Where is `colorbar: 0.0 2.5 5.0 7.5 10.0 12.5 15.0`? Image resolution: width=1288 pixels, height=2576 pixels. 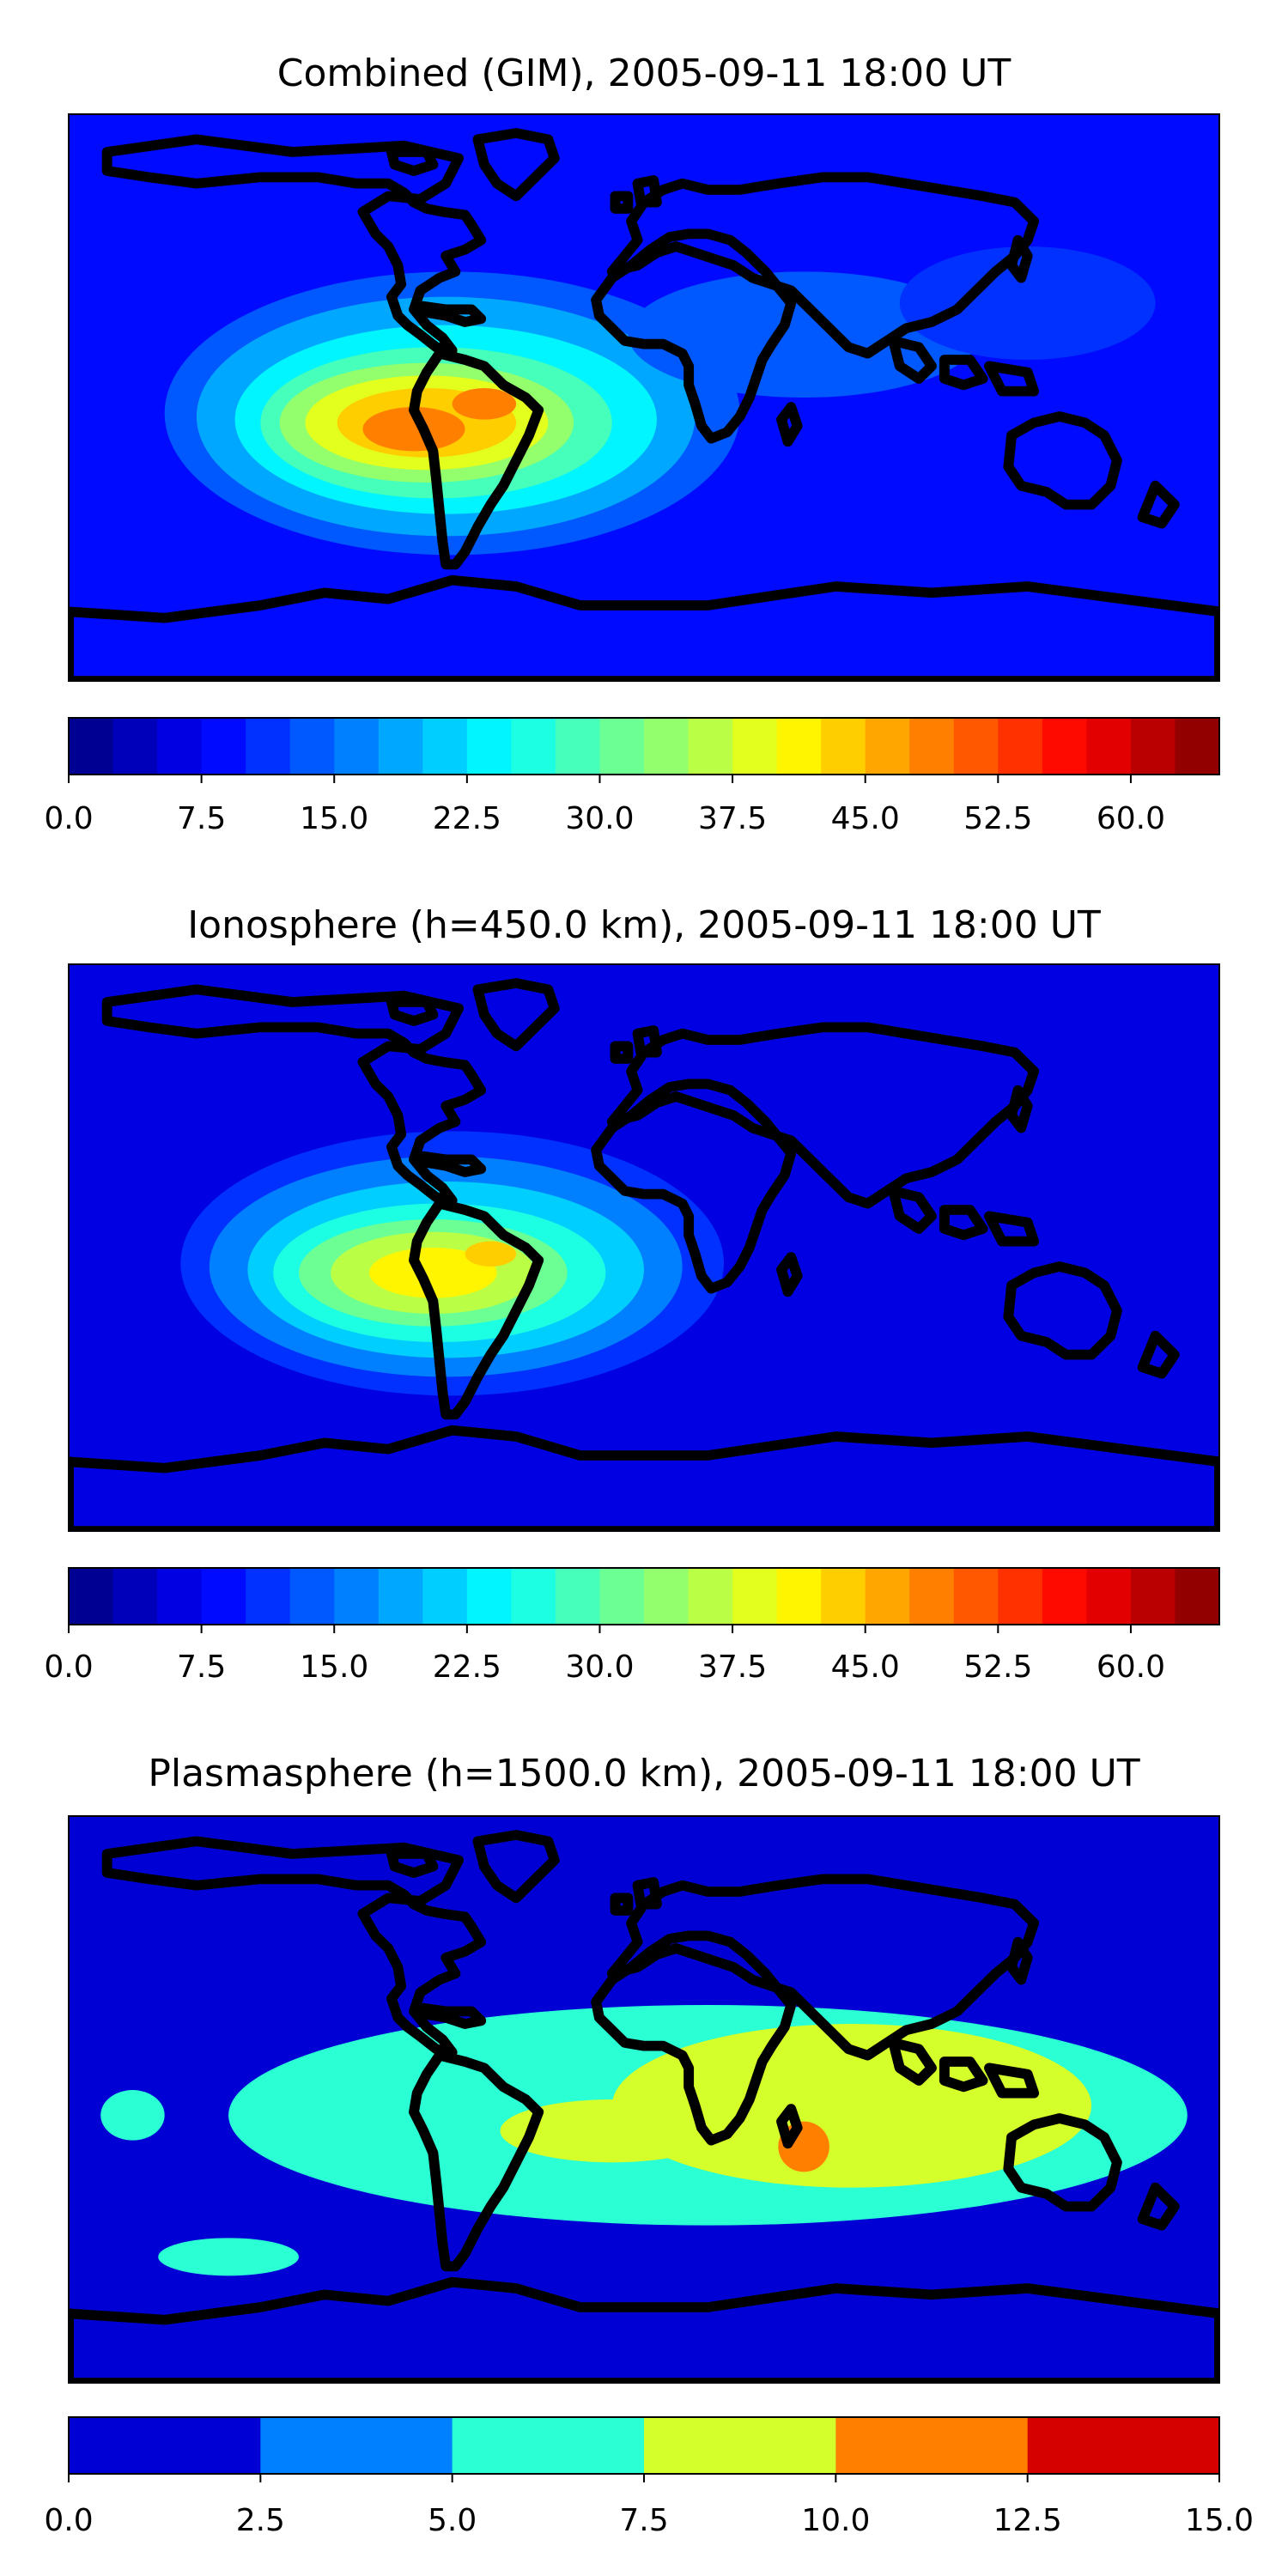 colorbar: 0.0 2.5 5.0 7.5 10.0 12.5 15.0 is located at coordinates (649, 2477).